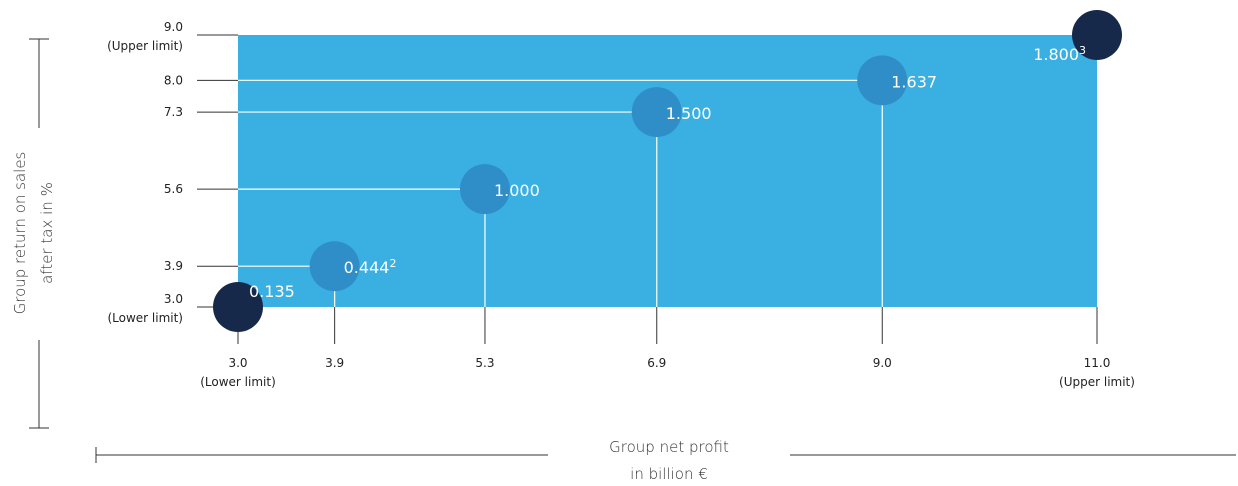 Image resolution: width=1238 pixels, height=486 pixels. What do you see at coordinates (656, 363) in the screenshot?
I see `x-tick-label: 6.9` at bounding box center [656, 363].